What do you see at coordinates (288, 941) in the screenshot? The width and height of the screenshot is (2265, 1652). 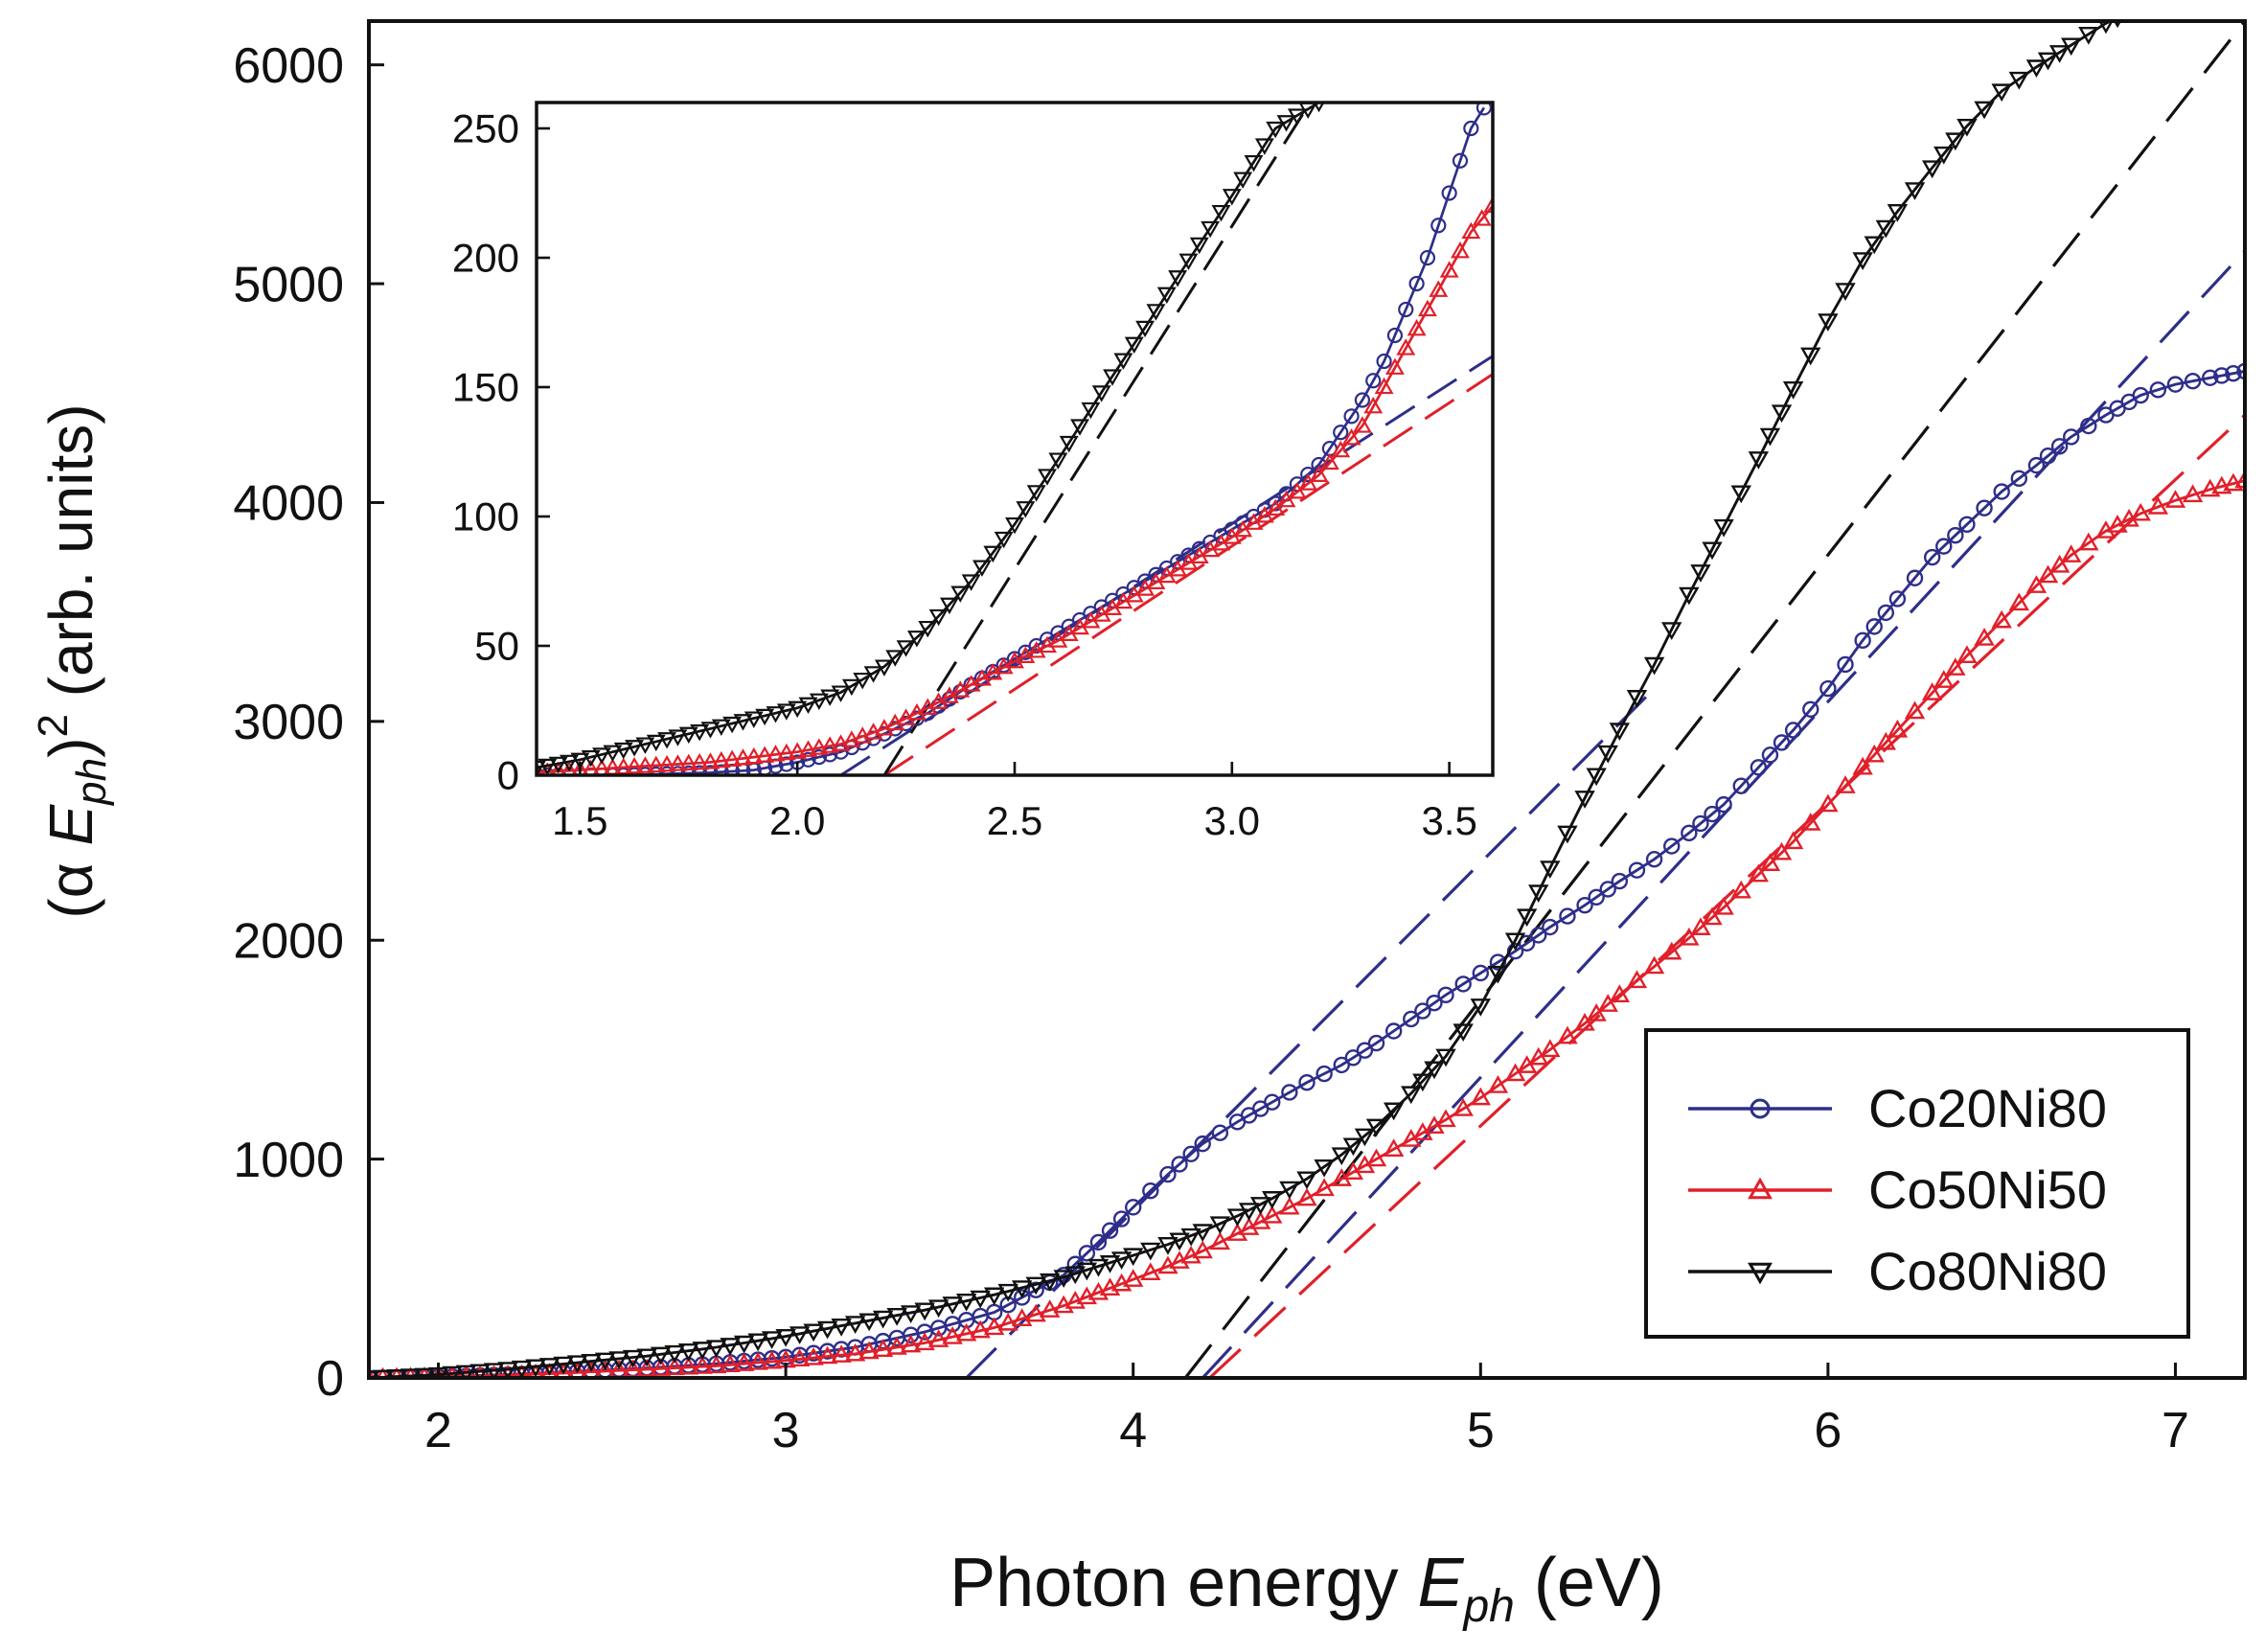 I see `main-y-tick-label-2: 2000` at bounding box center [288, 941].